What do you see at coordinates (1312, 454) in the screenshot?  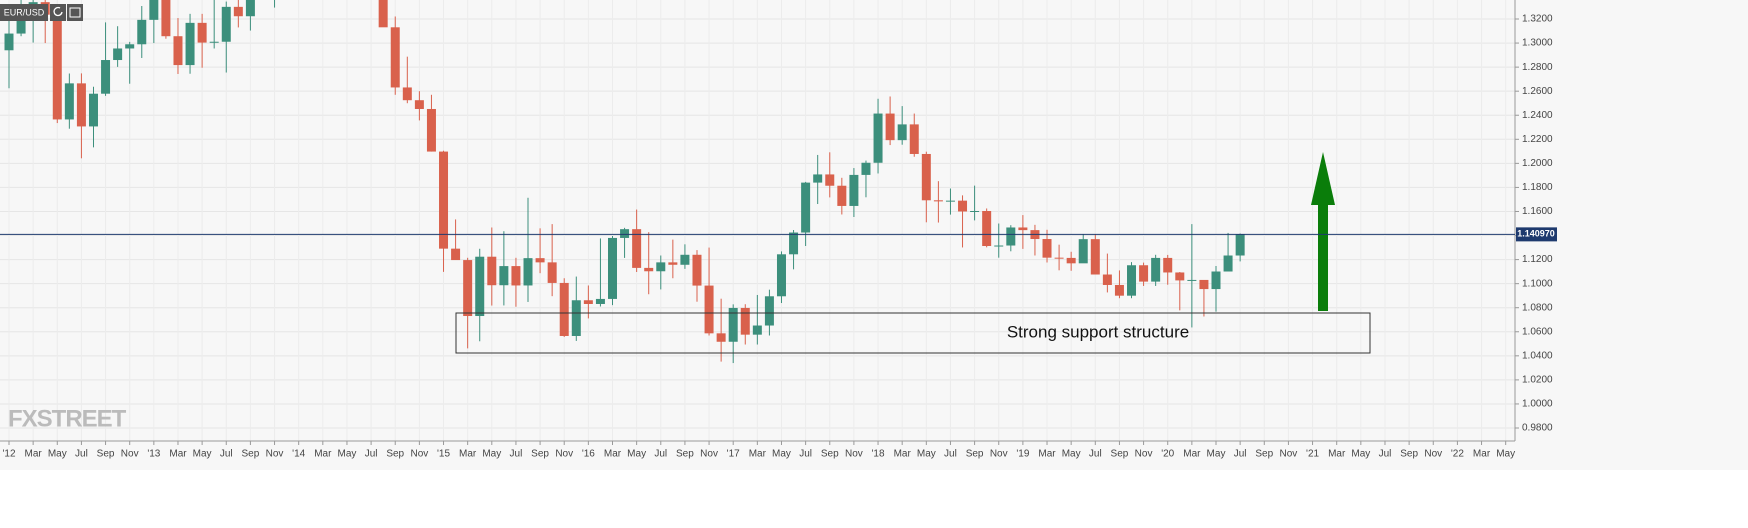 I see `x-tick-label: '21` at bounding box center [1312, 454].